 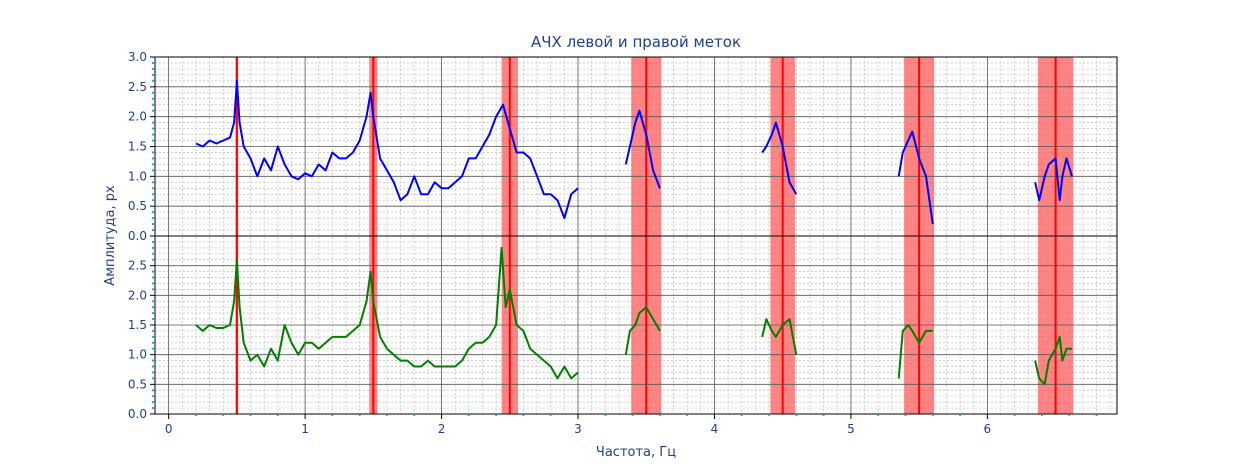 What do you see at coordinates (636, 452) in the screenshot?
I see `x-axis-label: Частота, Гц` at bounding box center [636, 452].